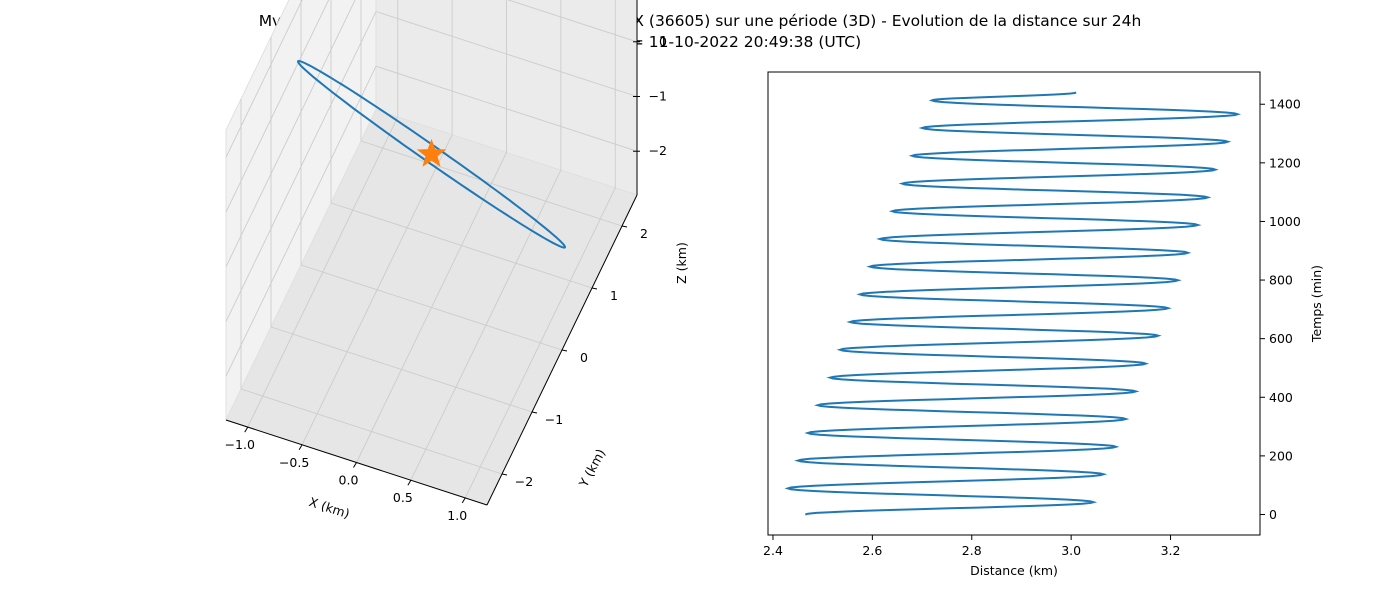  What do you see at coordinates (329, 507) in the screenshot?
I see `x-axis-label: X (km)` at bounding box center [329, 507].